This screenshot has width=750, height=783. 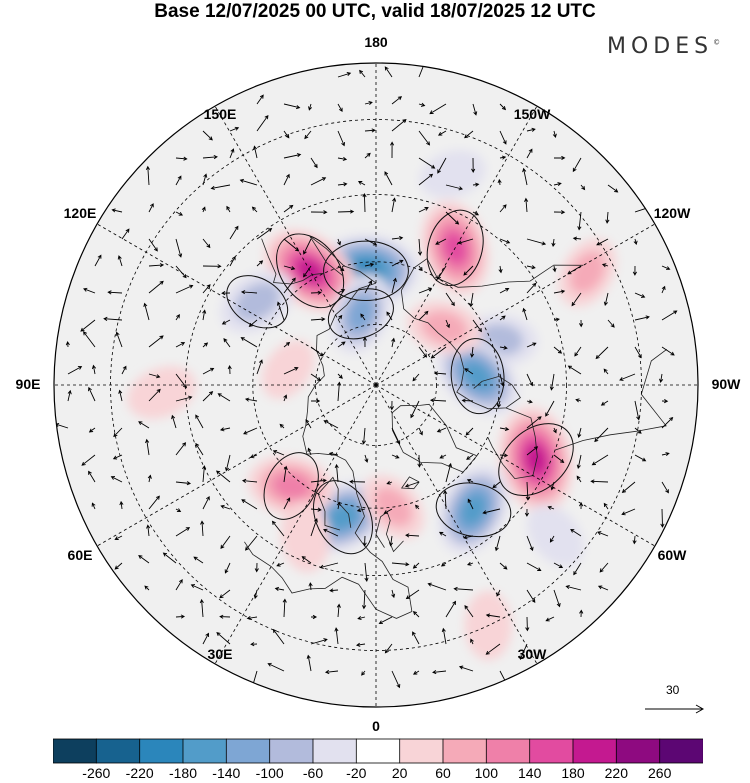 What do you see at coordinates (660, 46) in the screenshot?
I see `brand-name: MODES` at bounding box center [660, 46].